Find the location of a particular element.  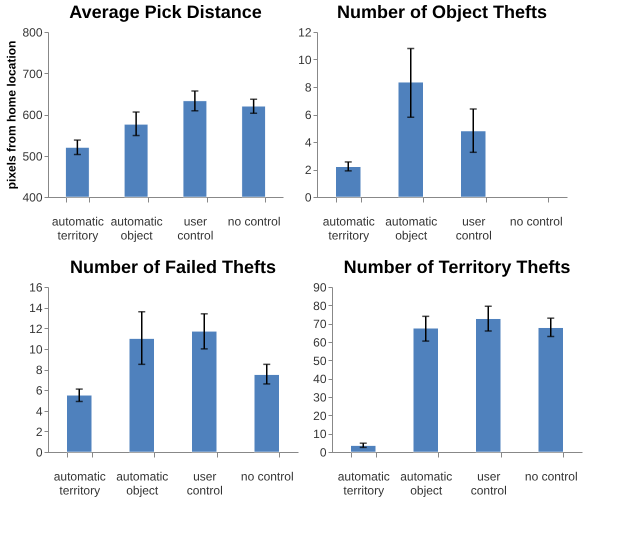

y-tick-label: 600 is located at coordinates (32, 115).